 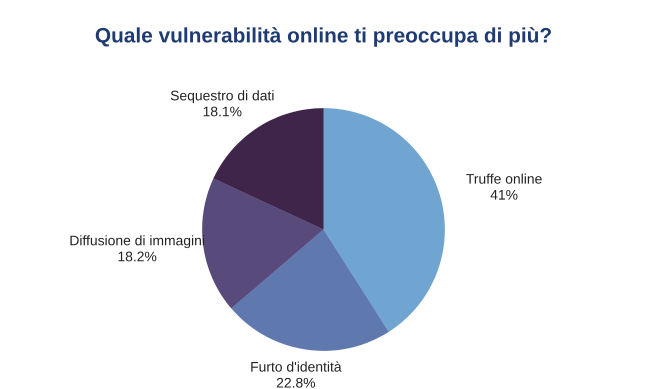 What do you see at coordinates (137, 257) in the screenshot?
I see `data-label: 18.2%` at bounding box center [137, 257].